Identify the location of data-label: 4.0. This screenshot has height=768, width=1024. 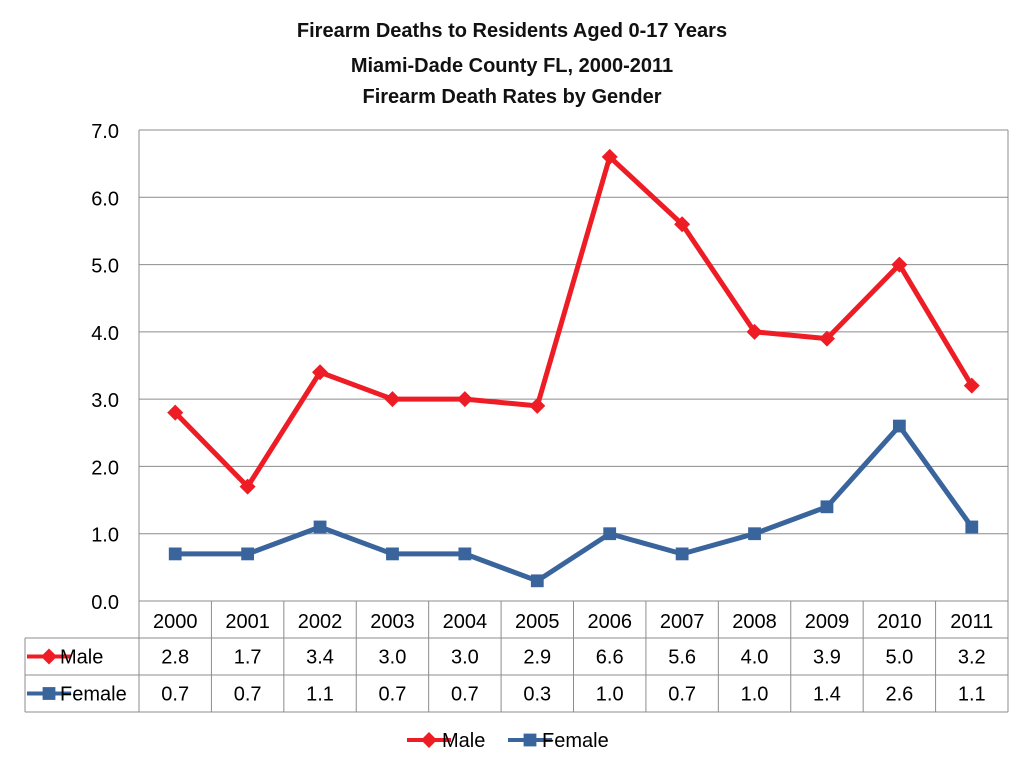
(755, 658).